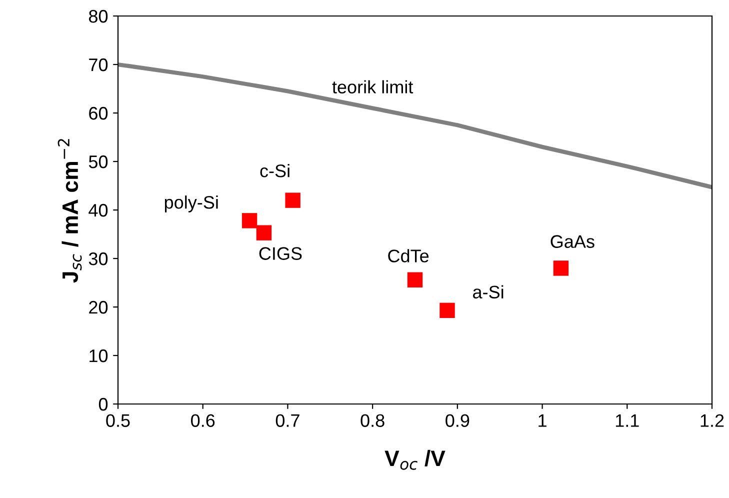 This screenshot has width=729, height=498. I want to click on y-tick-label: 40, so click(98, 210).